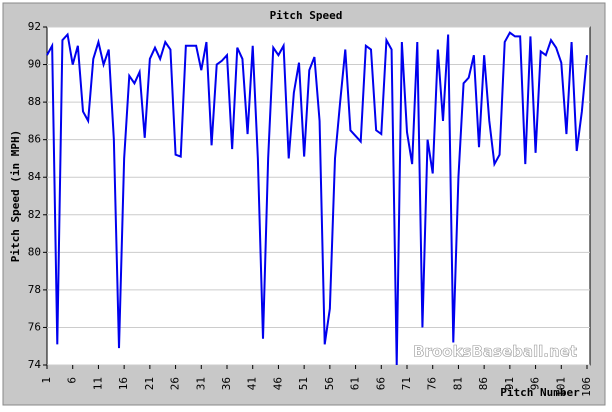 This screenshot has height=412, width=612. Describe the element at coordinates (200, 383) in the screenshot. I see `x-tick-label: 31` at that location.